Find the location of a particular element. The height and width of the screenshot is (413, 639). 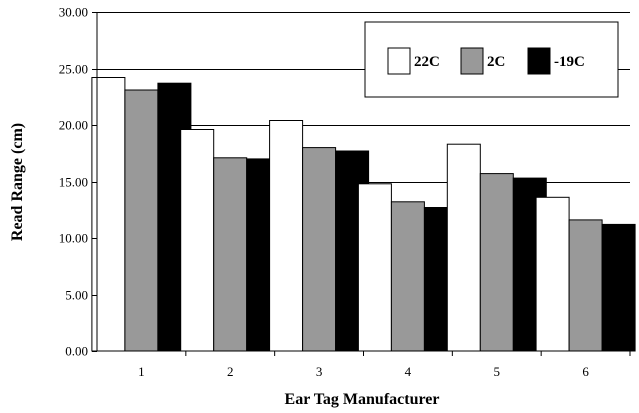

bar-6-minus19c is located at coordinates (618, 287).